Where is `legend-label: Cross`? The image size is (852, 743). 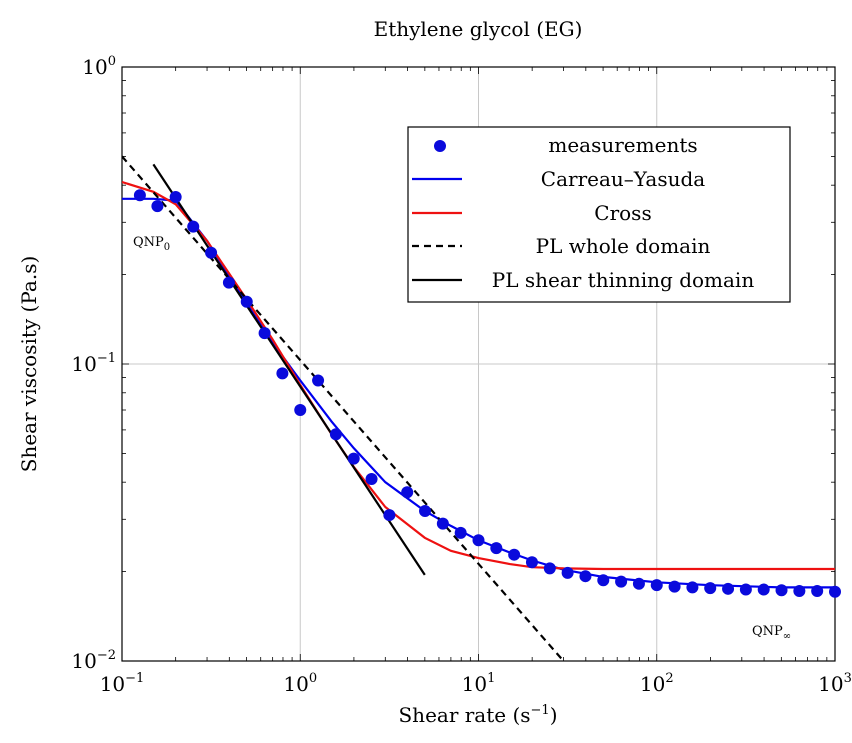 legend-label: Cross is located at coordinates (622, 213).